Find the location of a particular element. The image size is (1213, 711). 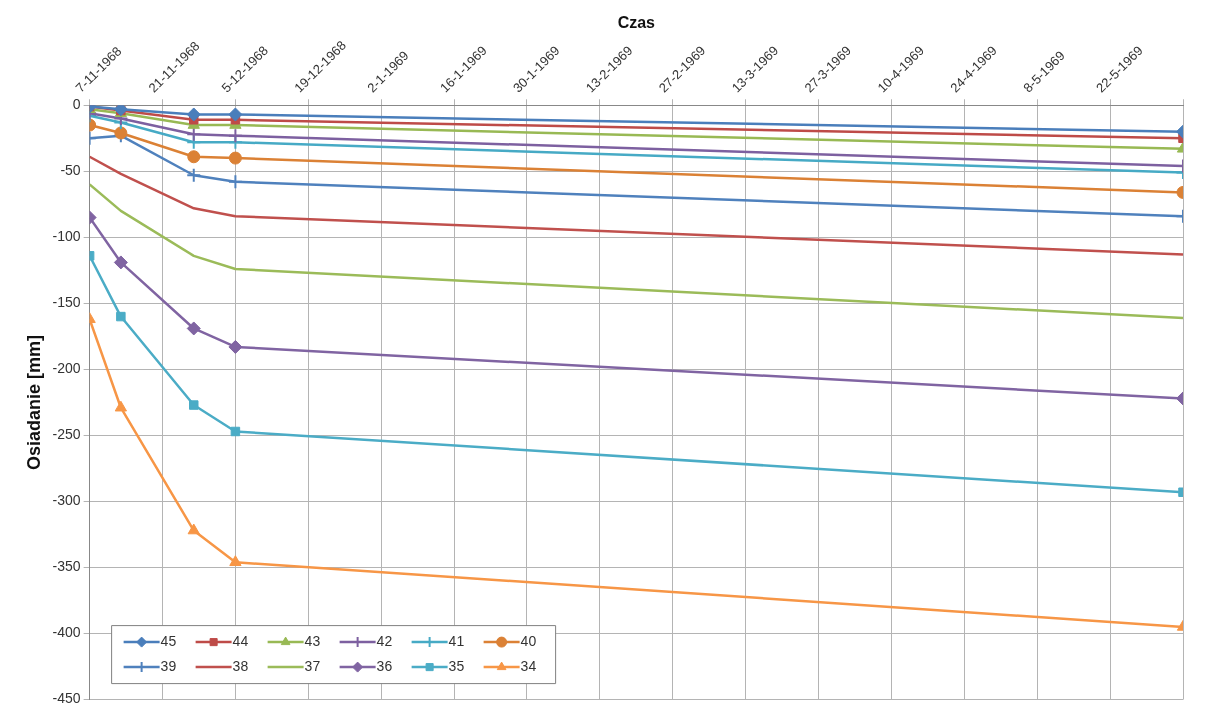

legend-label: 43 is located at coordinates (312, 640).